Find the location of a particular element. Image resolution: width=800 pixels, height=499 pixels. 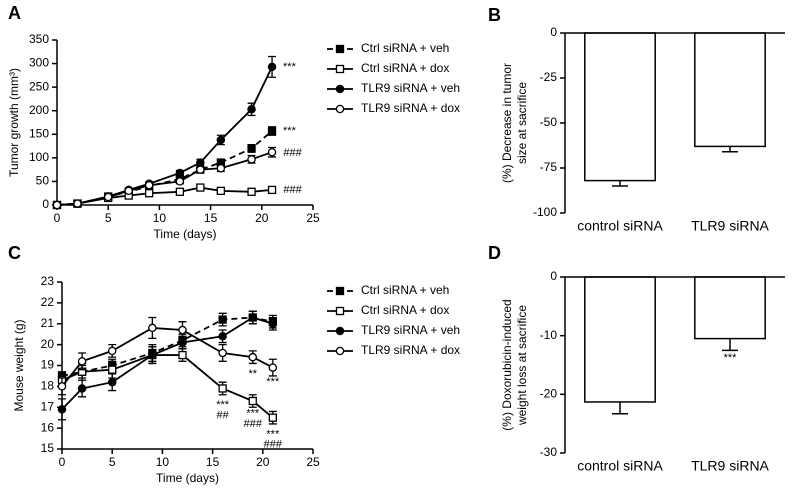

y-tick-label: 15 is located at coordinates (48, 448).